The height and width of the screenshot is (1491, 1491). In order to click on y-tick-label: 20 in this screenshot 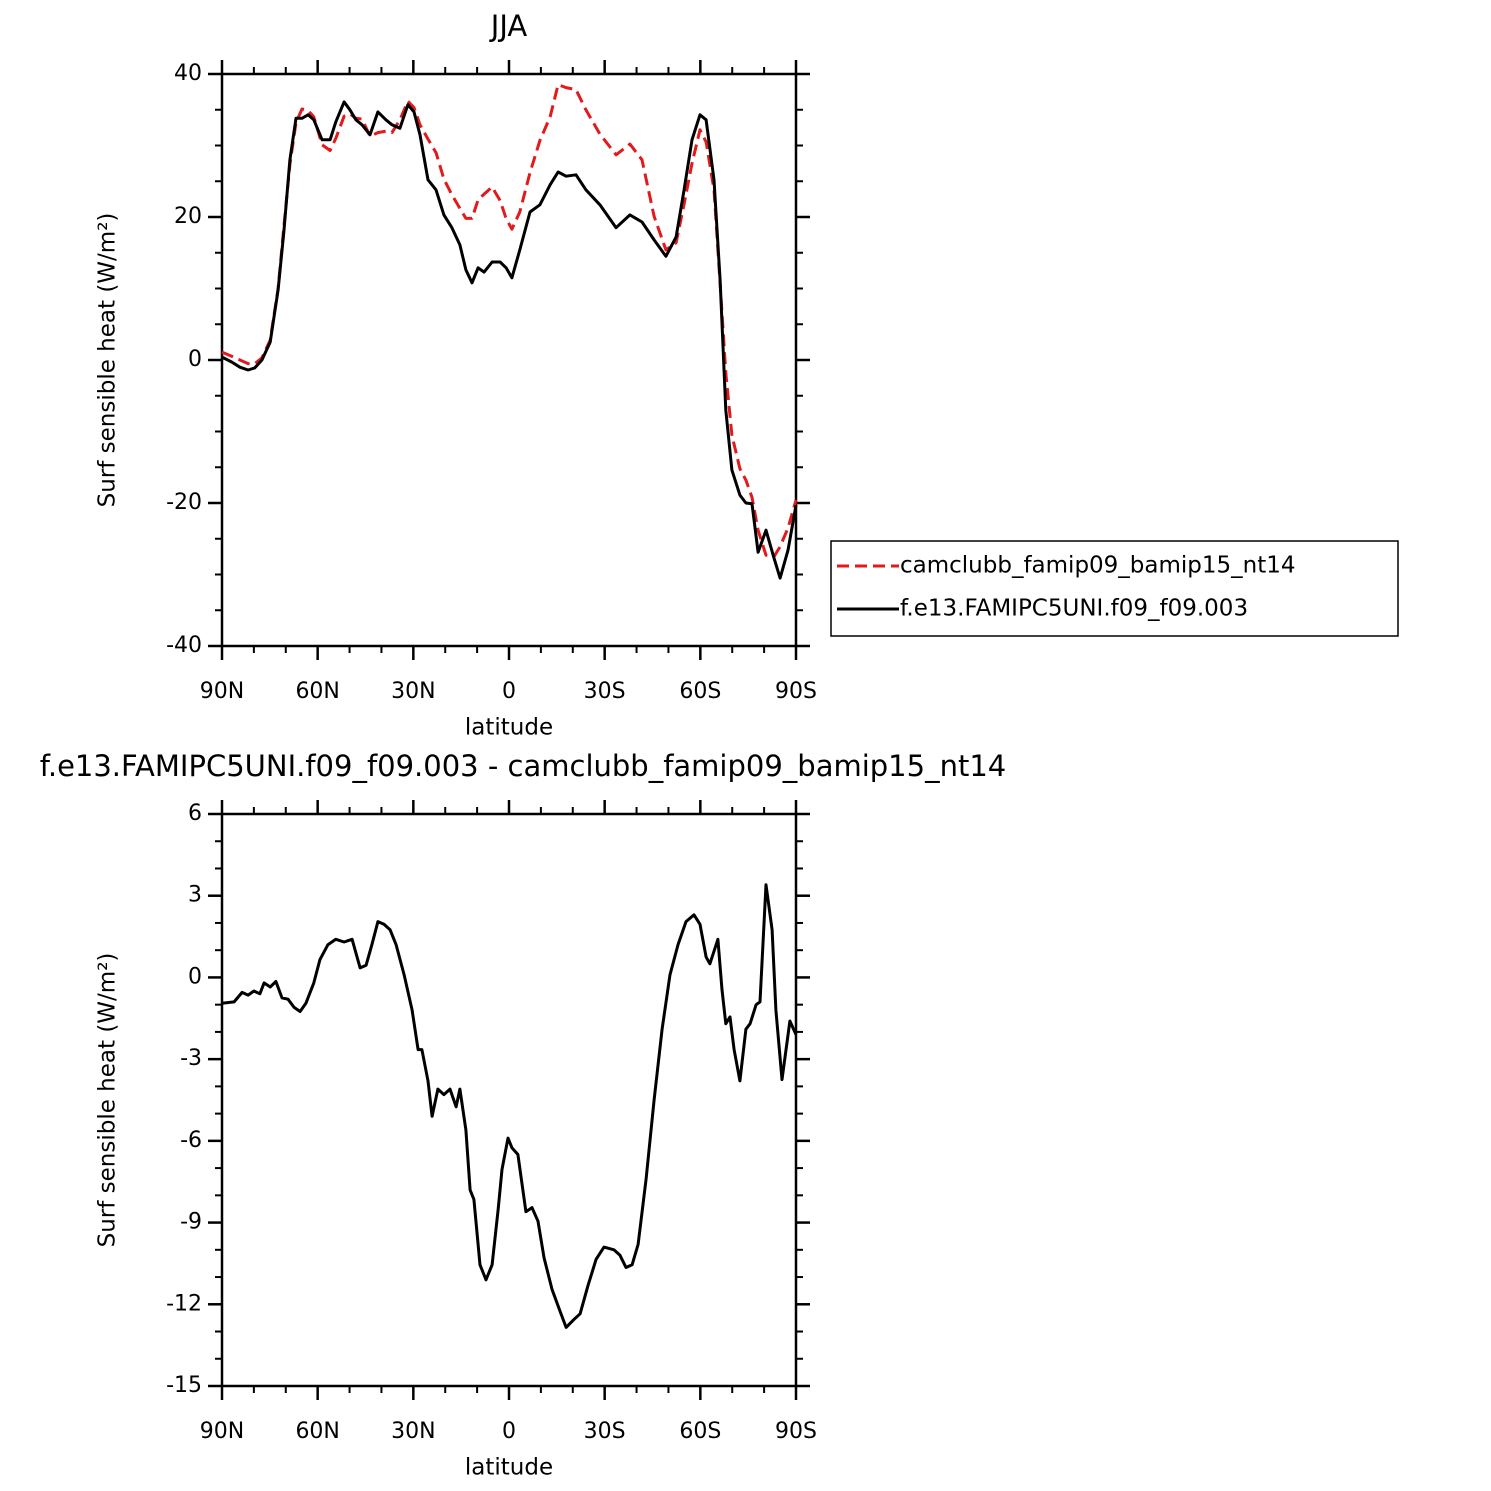, I will do `click(188, 216)`.